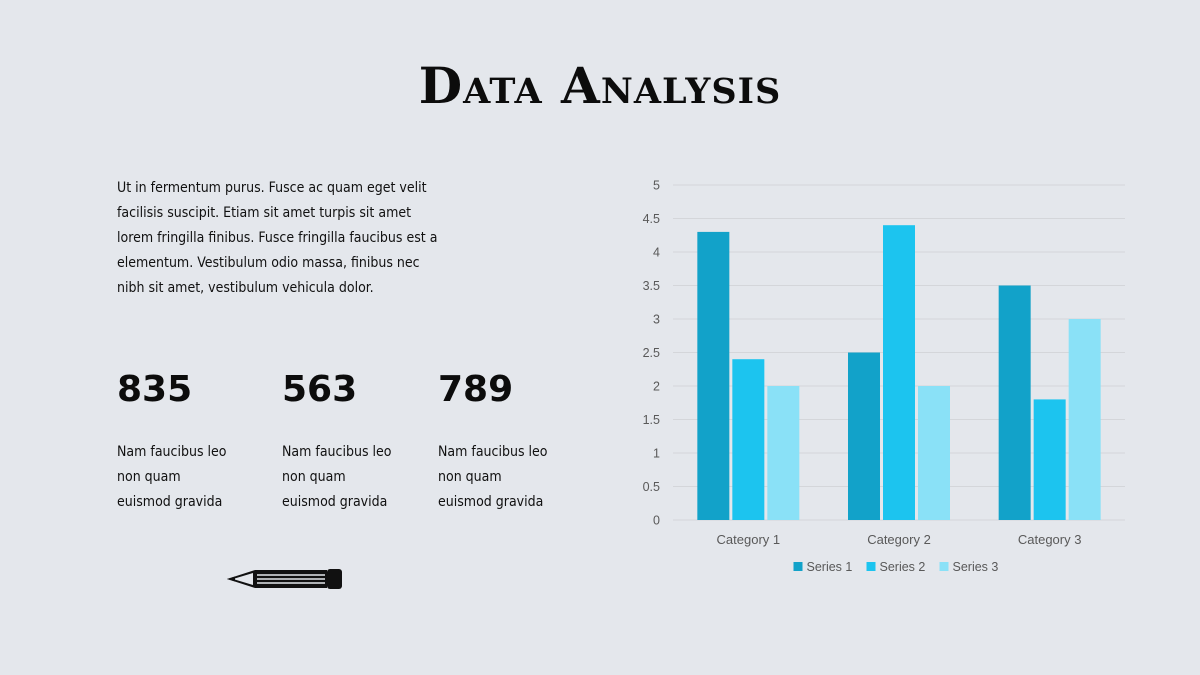 This screenshot has height=675, width=1200. Describe the element at coordinates (656, 521) in the screenshot. I see `y-tick-label: 0` at that location.